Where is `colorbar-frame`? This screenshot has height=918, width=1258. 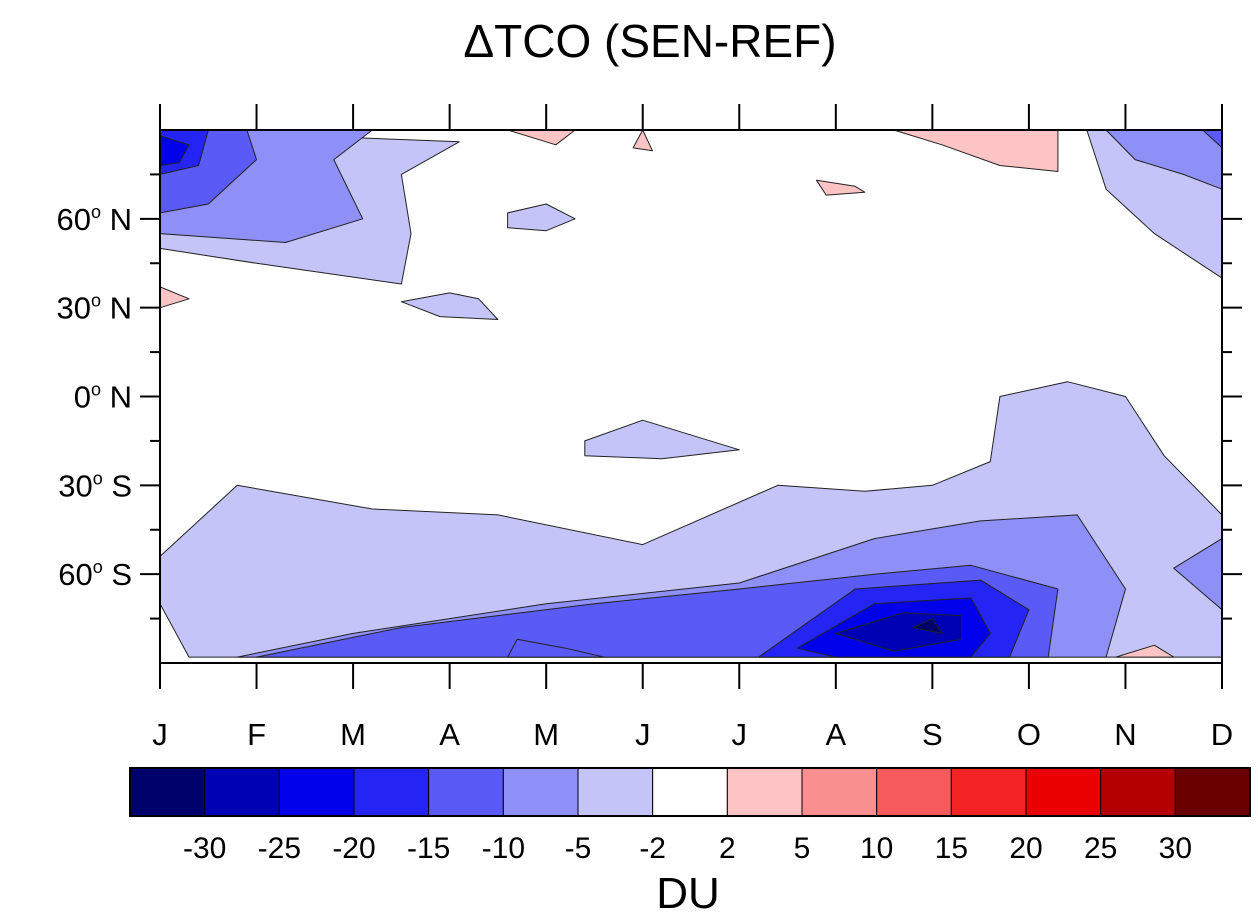 colorbar-frame is located at coordinates (690, 792).